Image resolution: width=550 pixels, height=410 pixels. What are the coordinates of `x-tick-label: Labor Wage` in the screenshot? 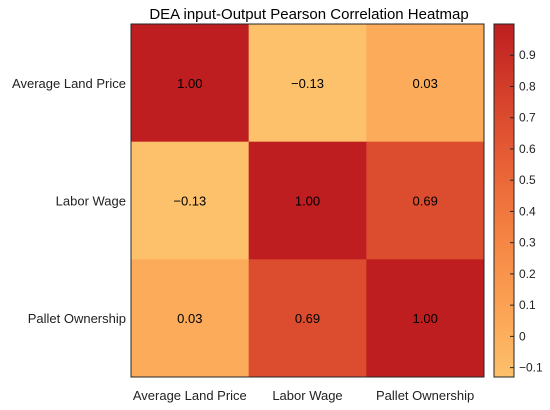 It's located at (307, 395).